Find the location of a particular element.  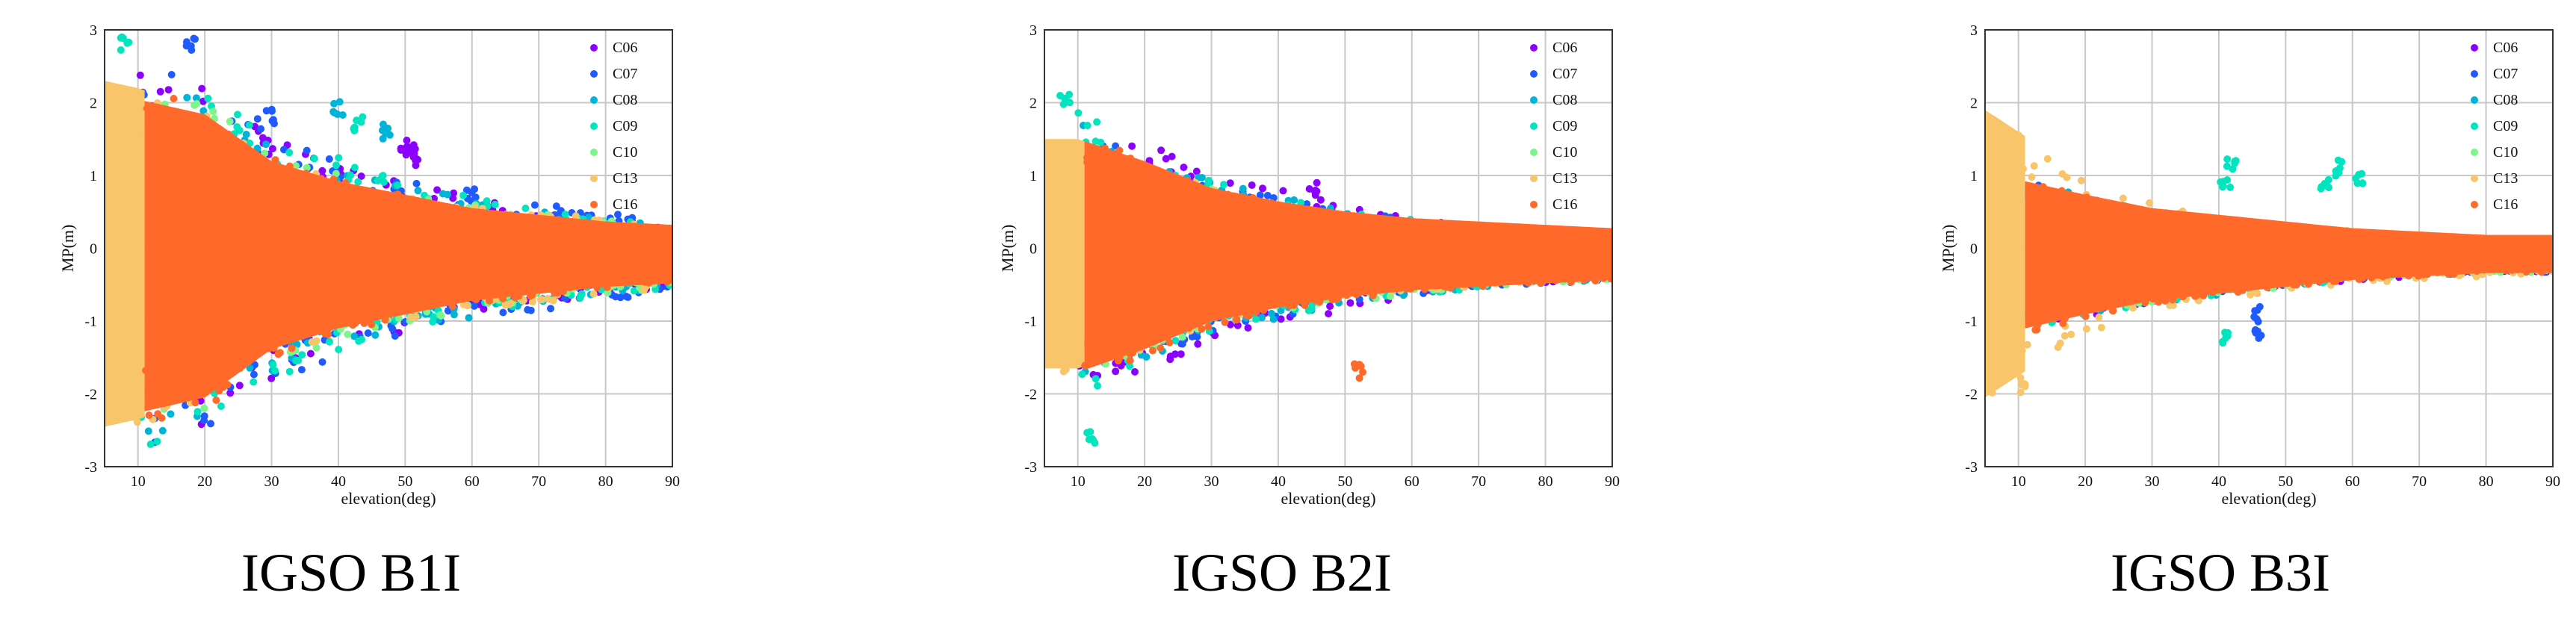

legend-marker-C10 is located at coordinates (594, 153).